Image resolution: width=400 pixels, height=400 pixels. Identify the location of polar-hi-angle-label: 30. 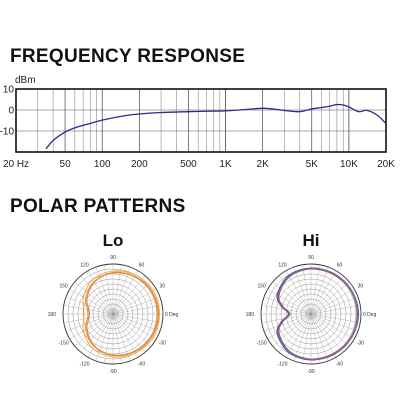
(361, 287).